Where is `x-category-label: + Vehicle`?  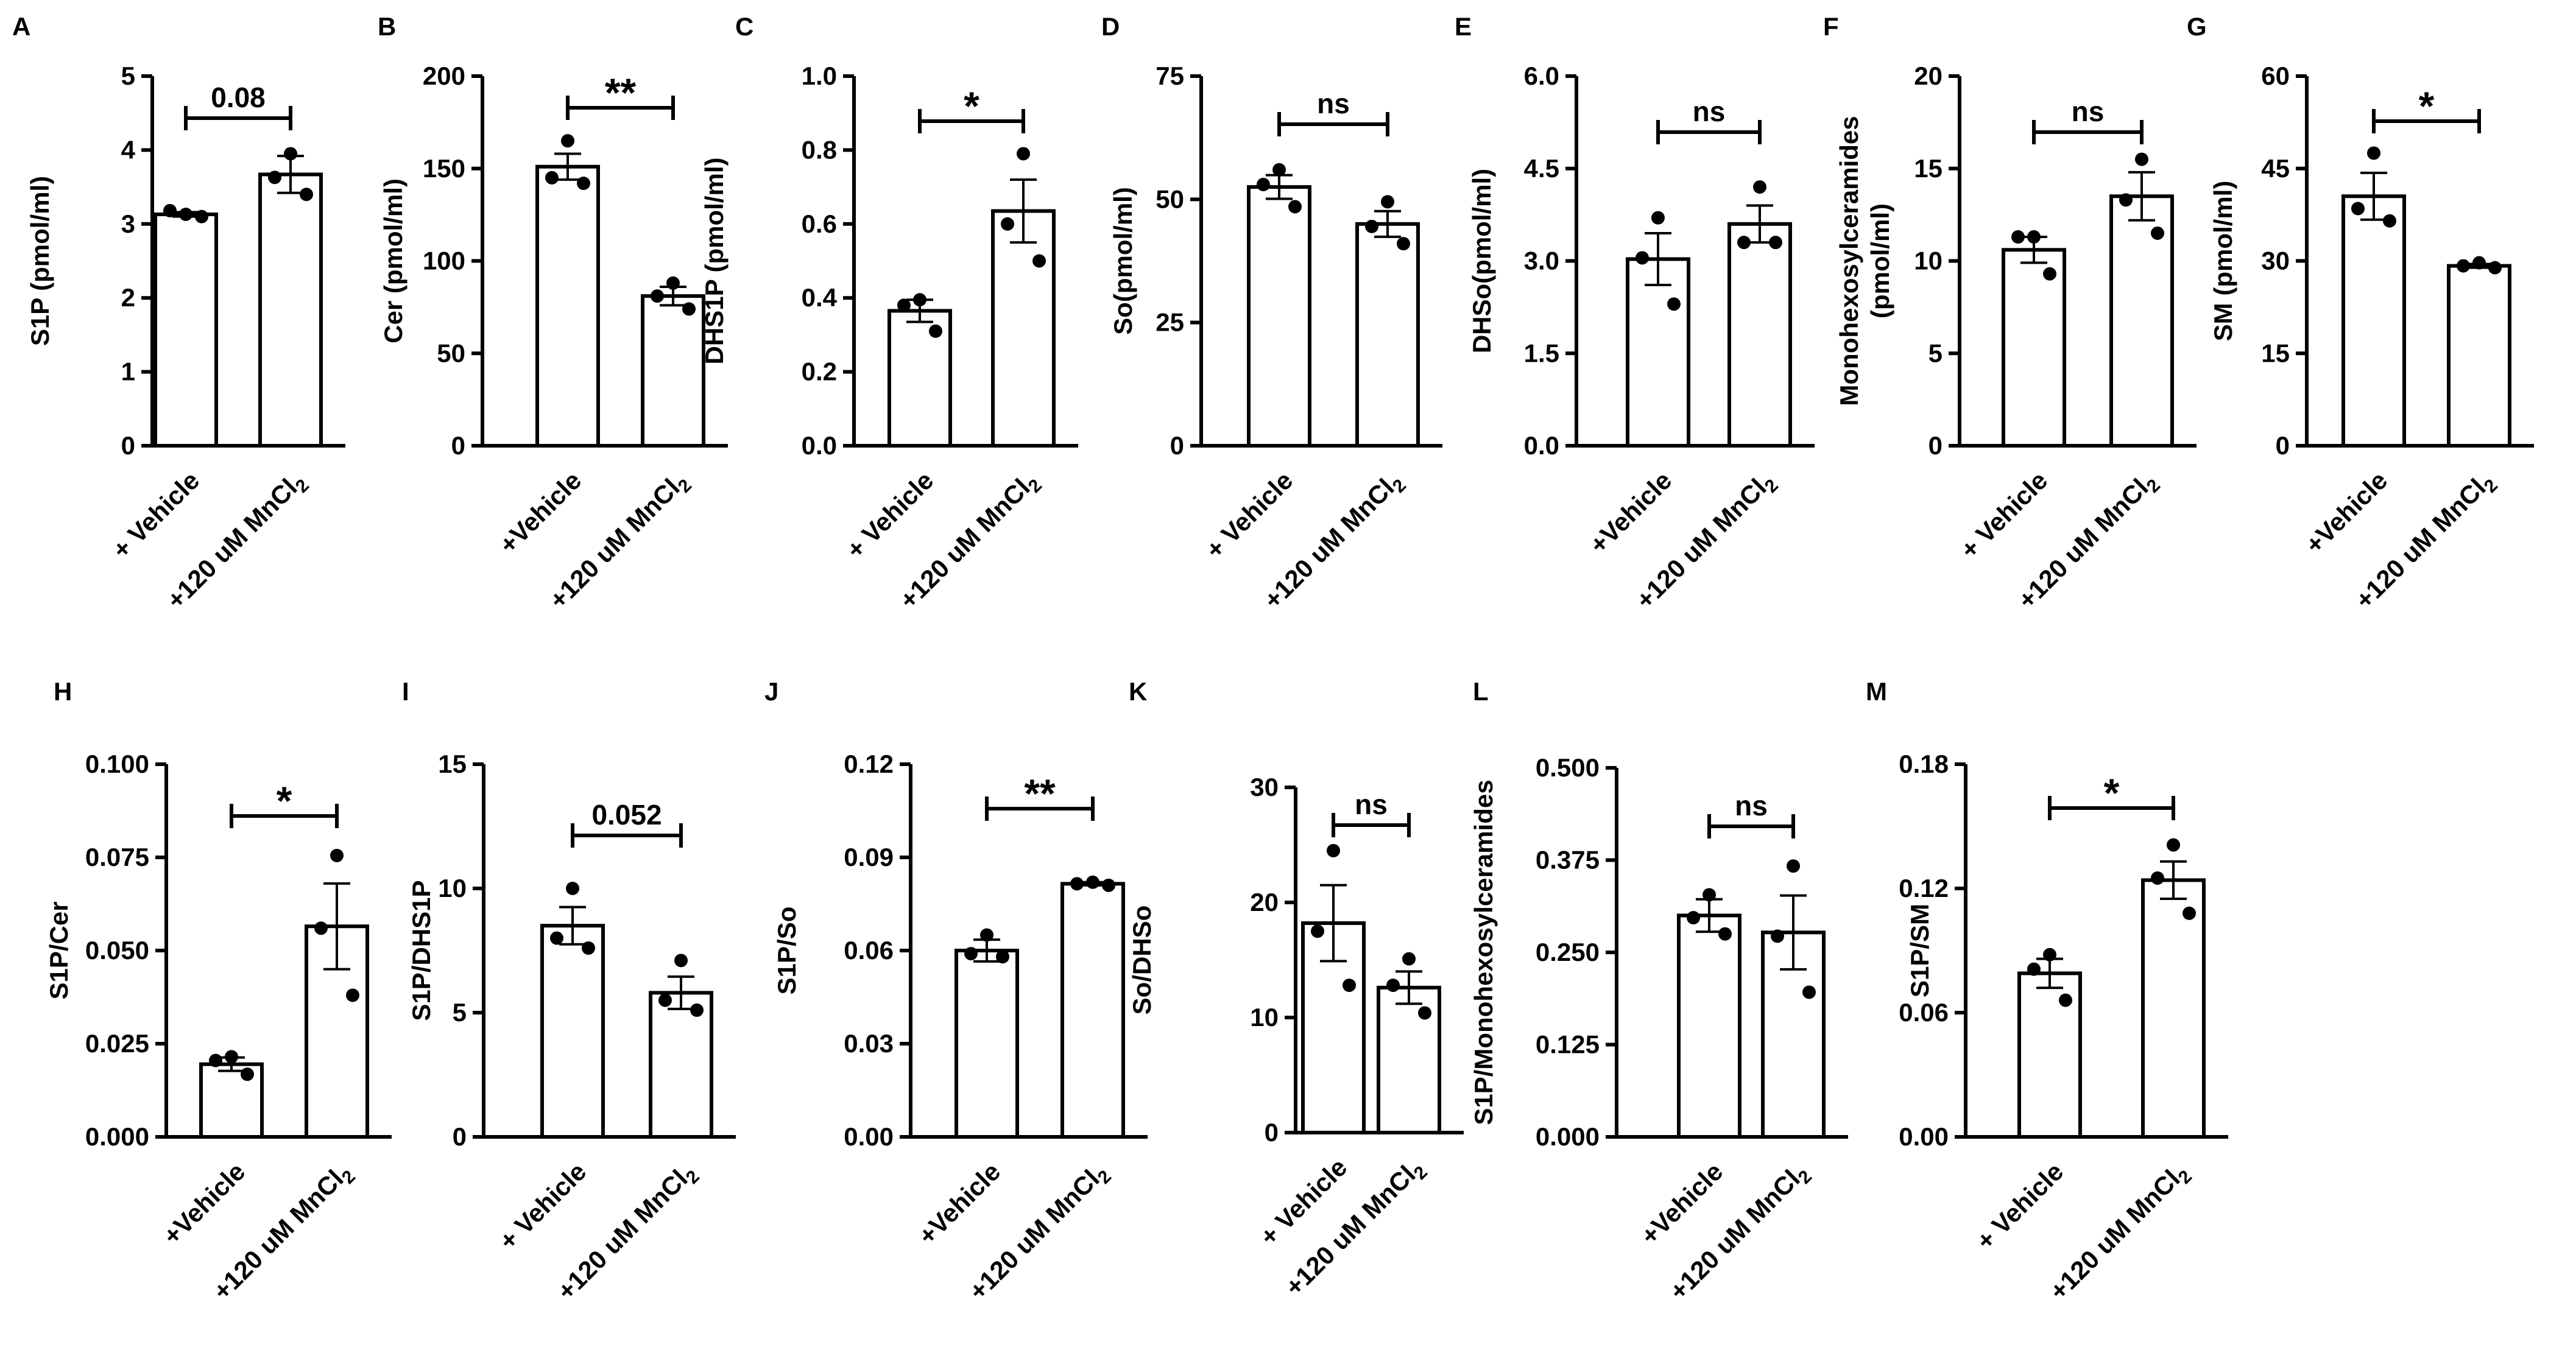 x-category-label: + Vehicle is located at coordinates (890, 515).